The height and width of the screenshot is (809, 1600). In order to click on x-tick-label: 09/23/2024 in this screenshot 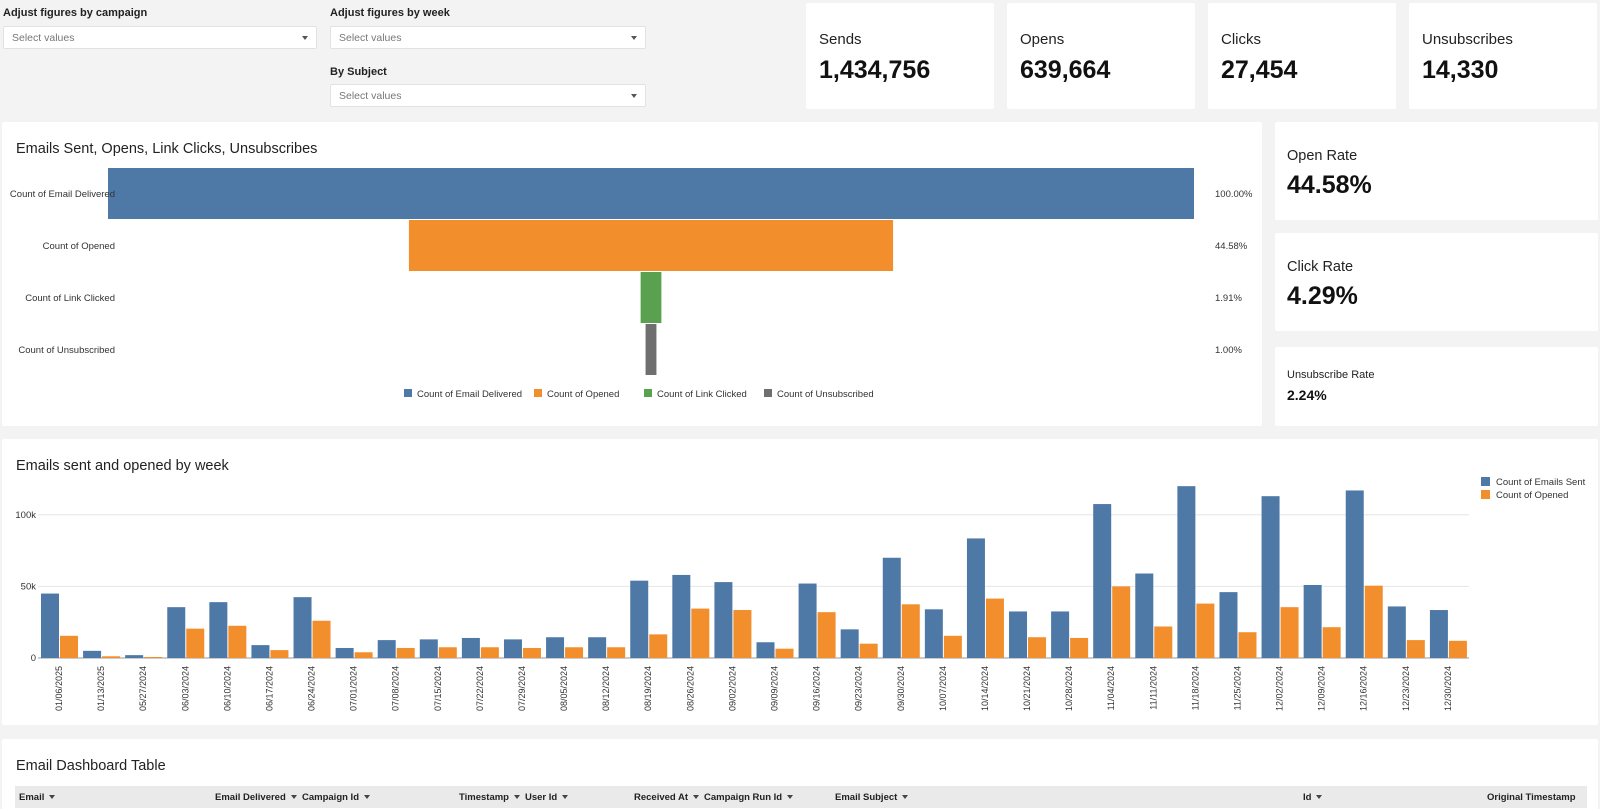, I will do `click(859, 688)`.